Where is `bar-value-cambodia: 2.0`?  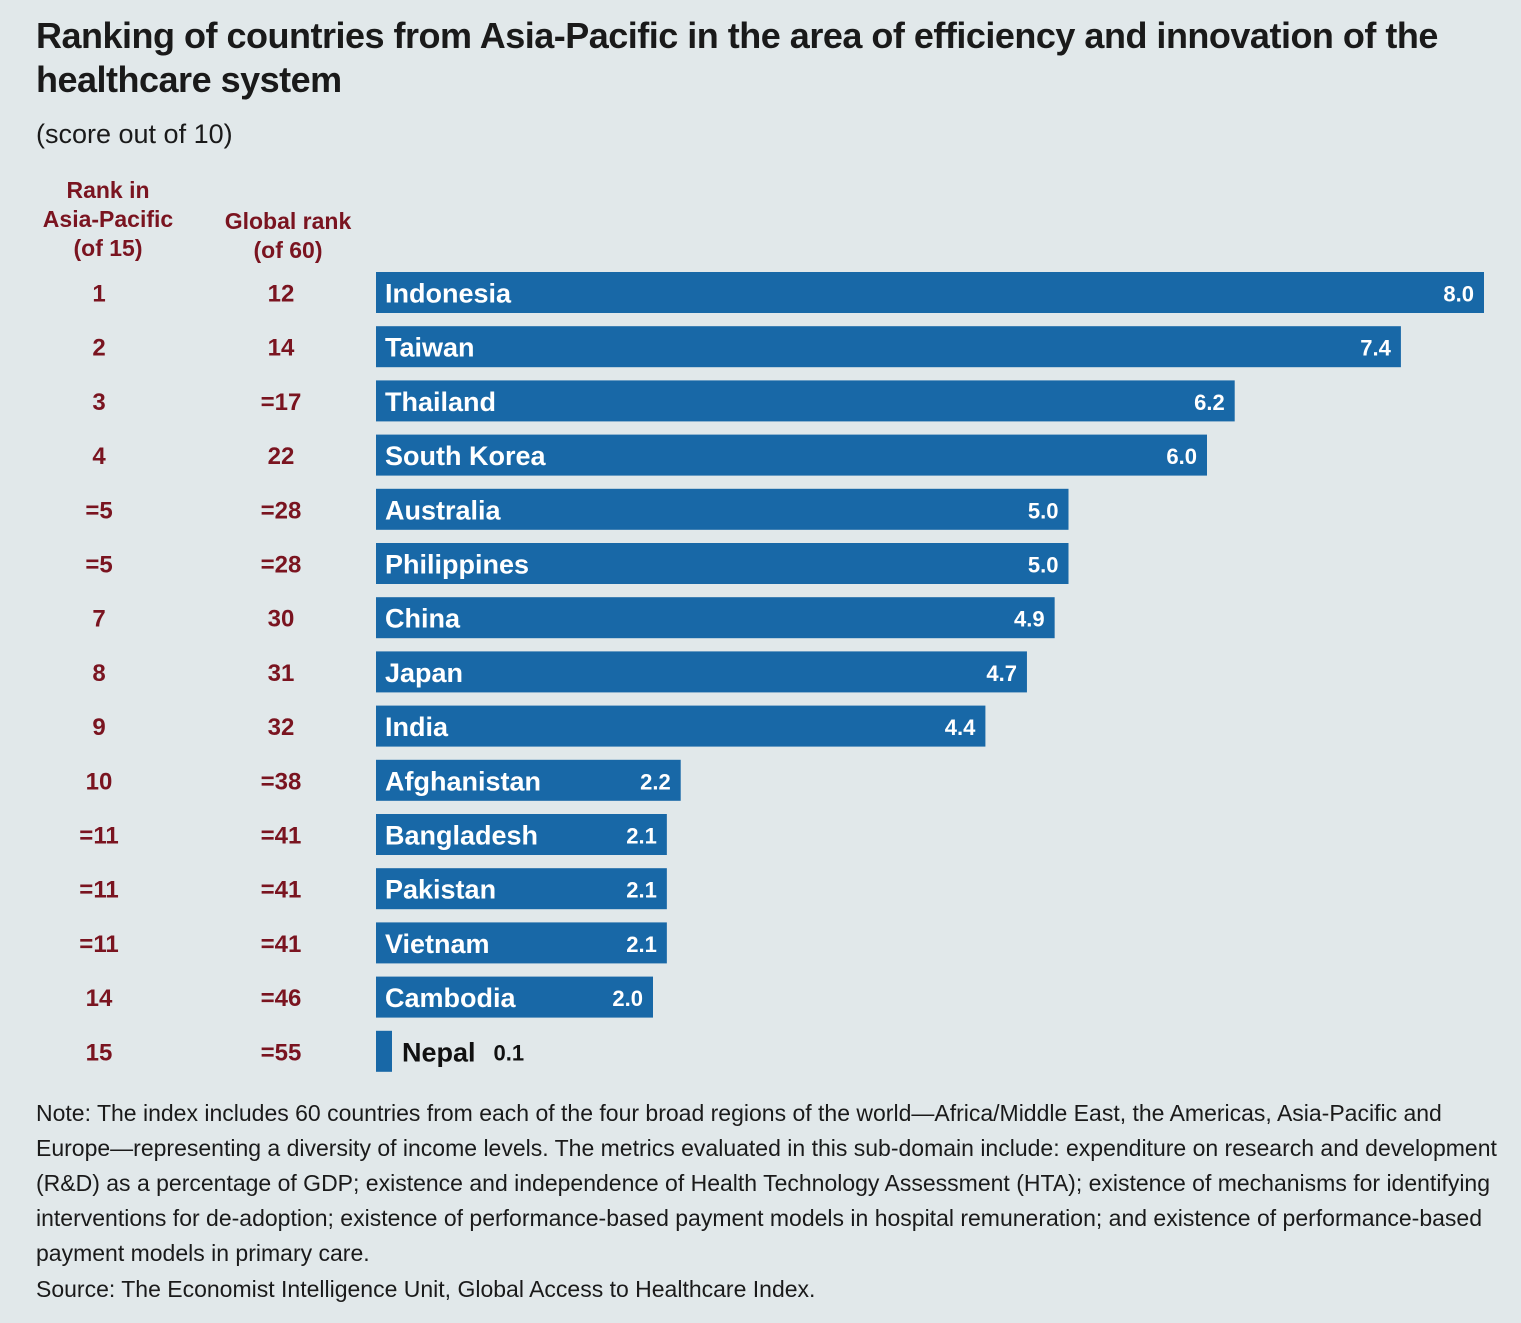
bar-value-cambodia: 2.0 is located at coordinates (627, 998).